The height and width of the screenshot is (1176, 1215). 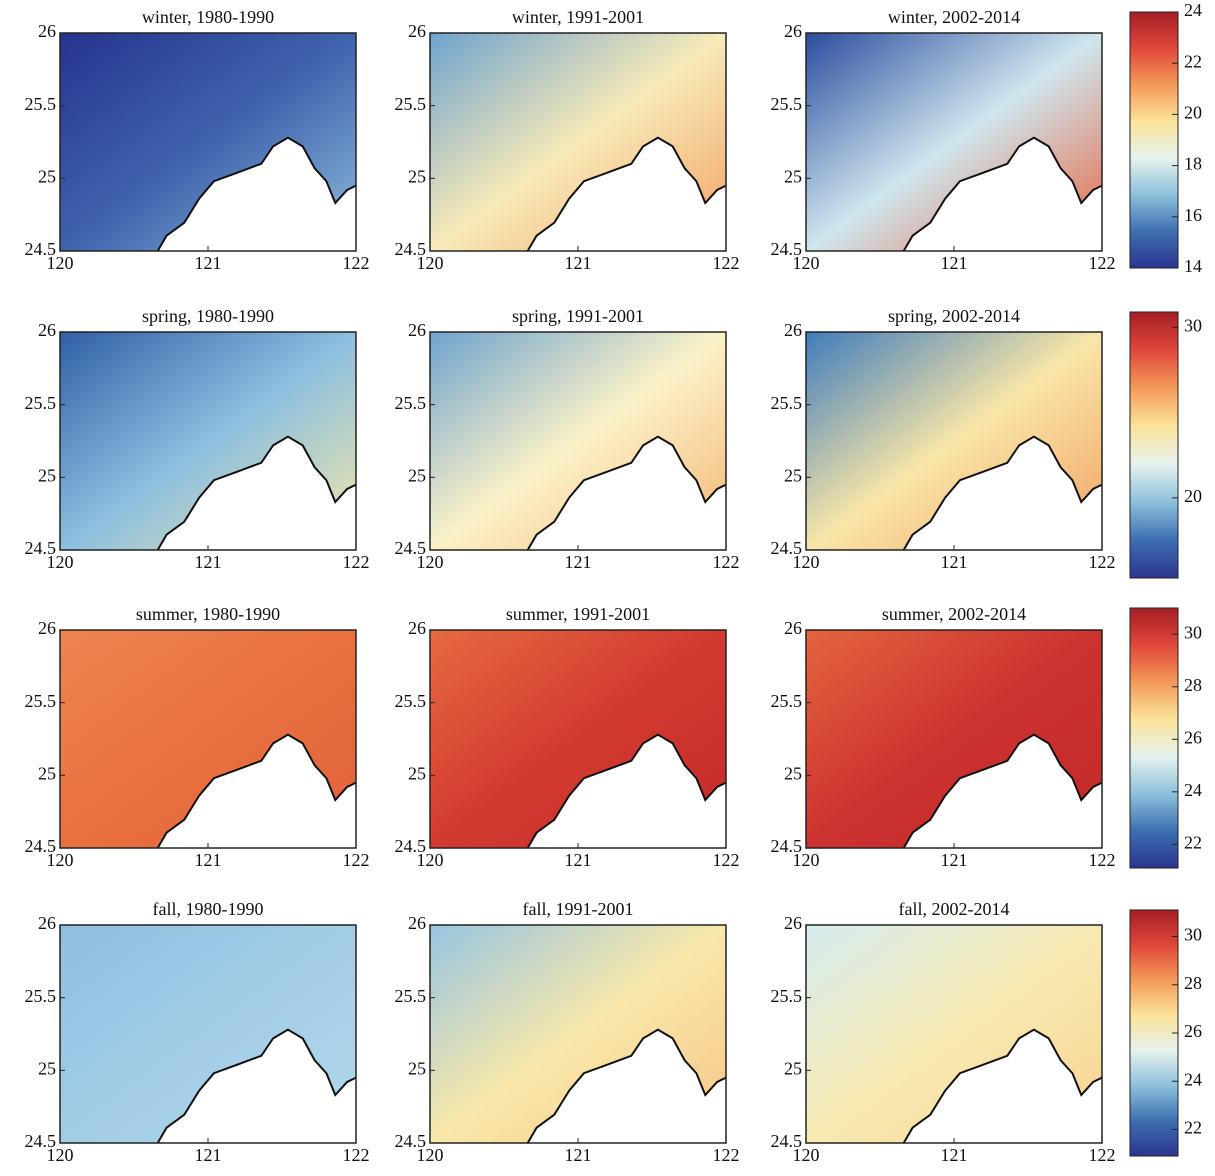 I want to click on panel-title: spring, 2002-2014, so click(x=954, y=316).